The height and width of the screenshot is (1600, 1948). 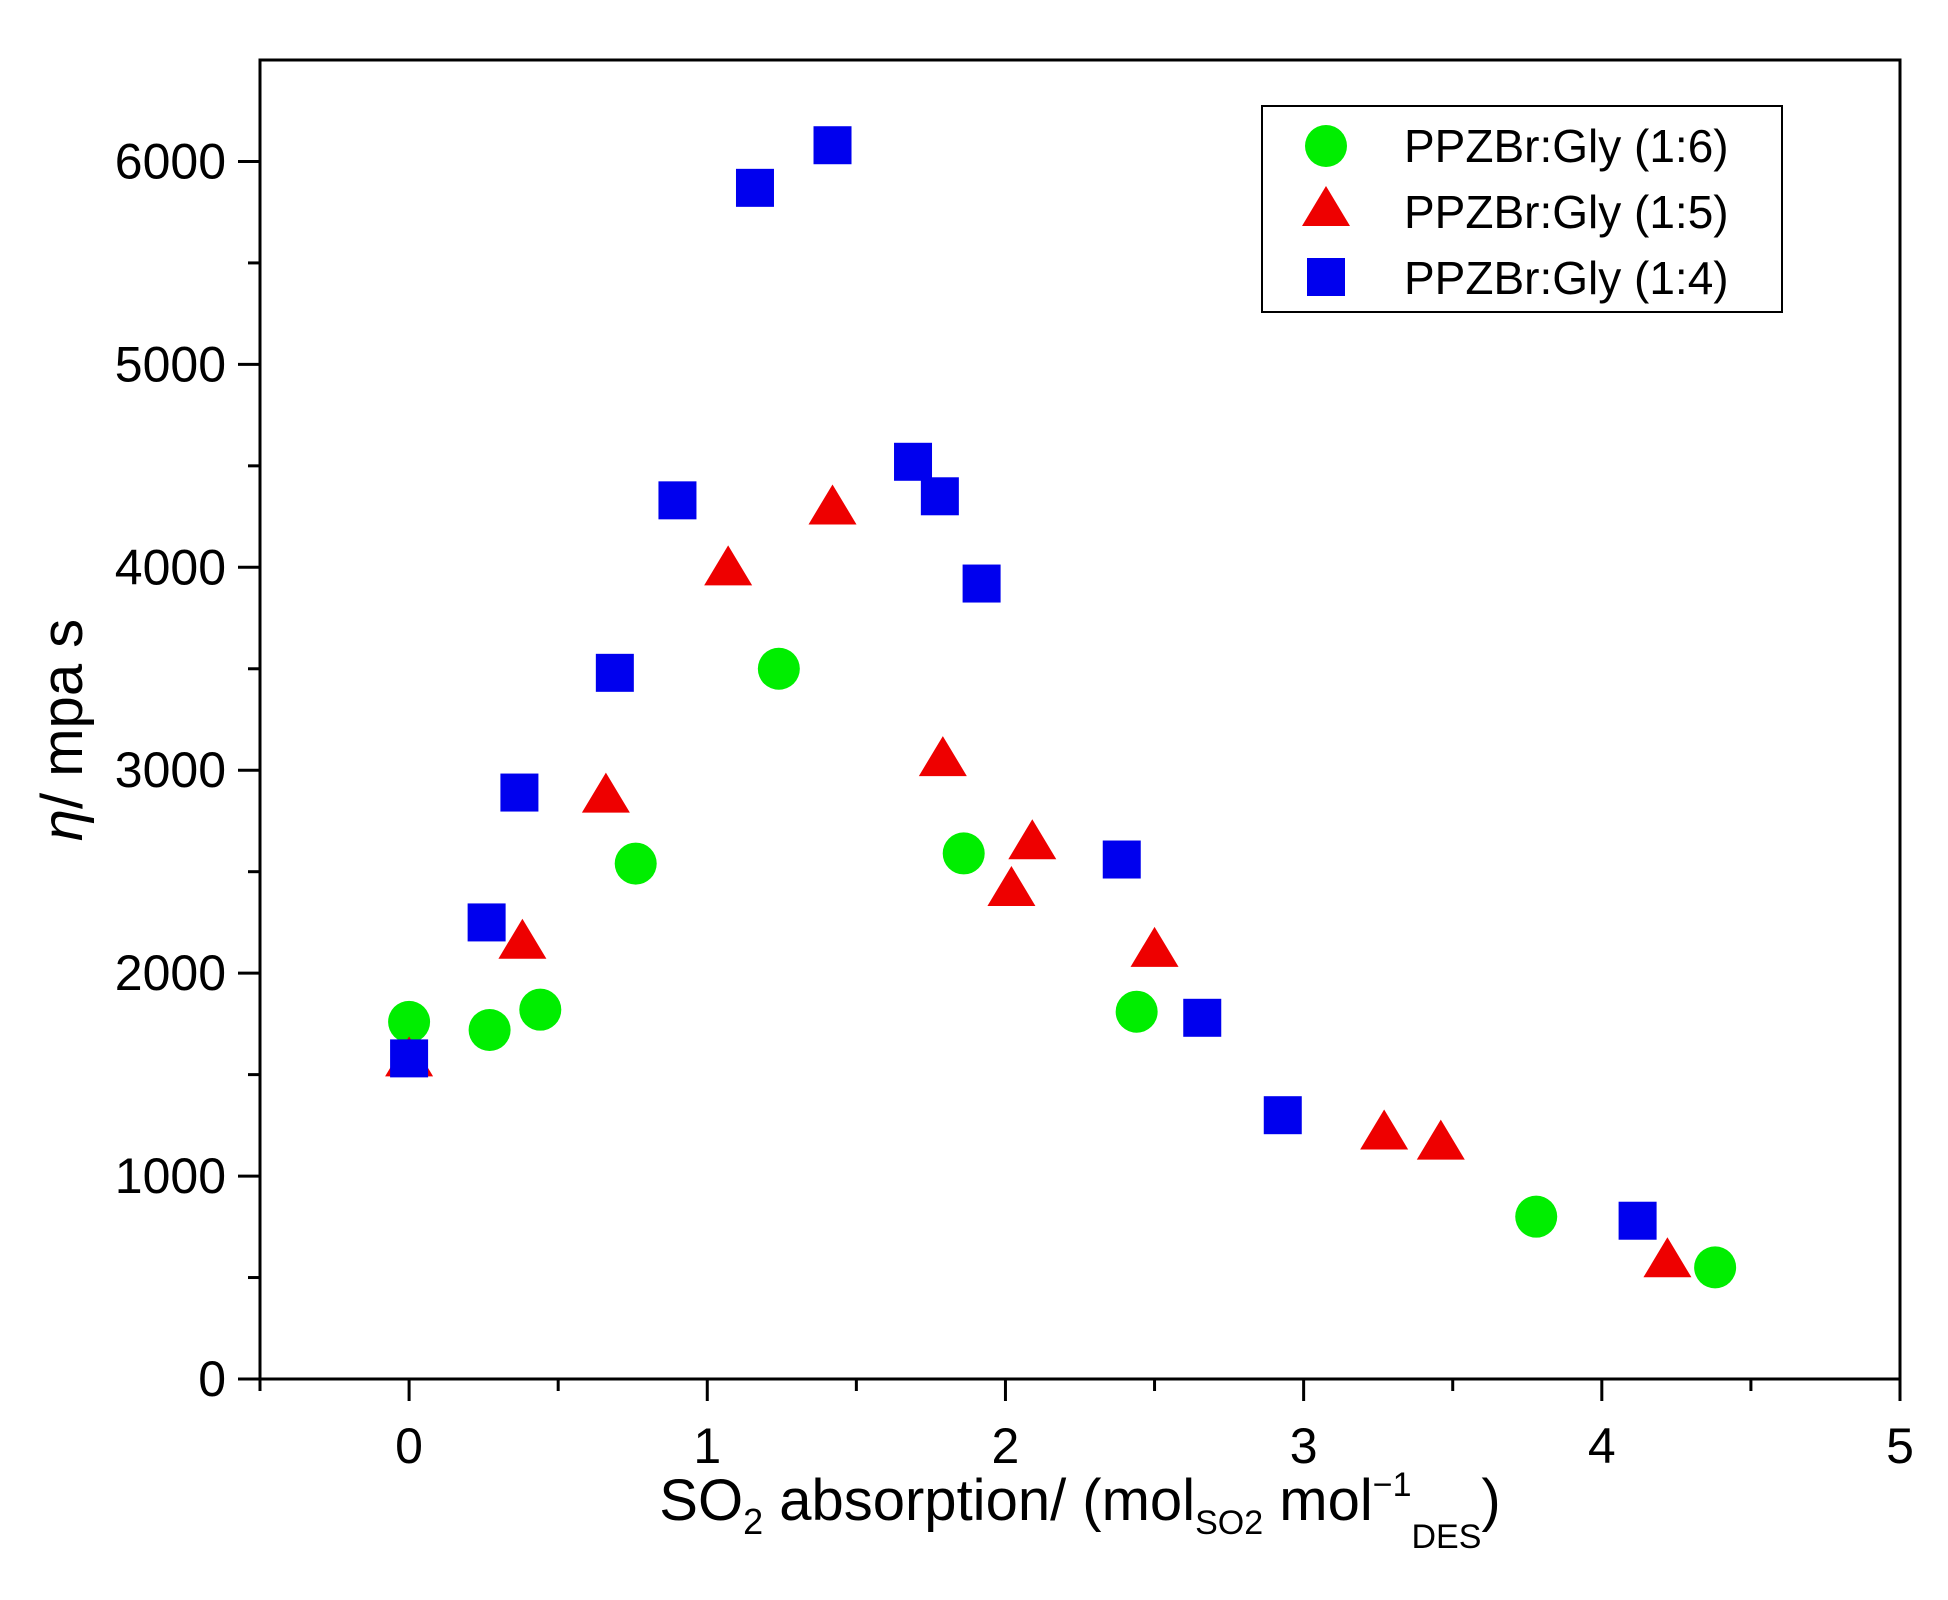 What do you see at coordinates (1304, 1446) in the screenshot?
I see `x-tick-label: 3` at bounding box center [1304, 1446].